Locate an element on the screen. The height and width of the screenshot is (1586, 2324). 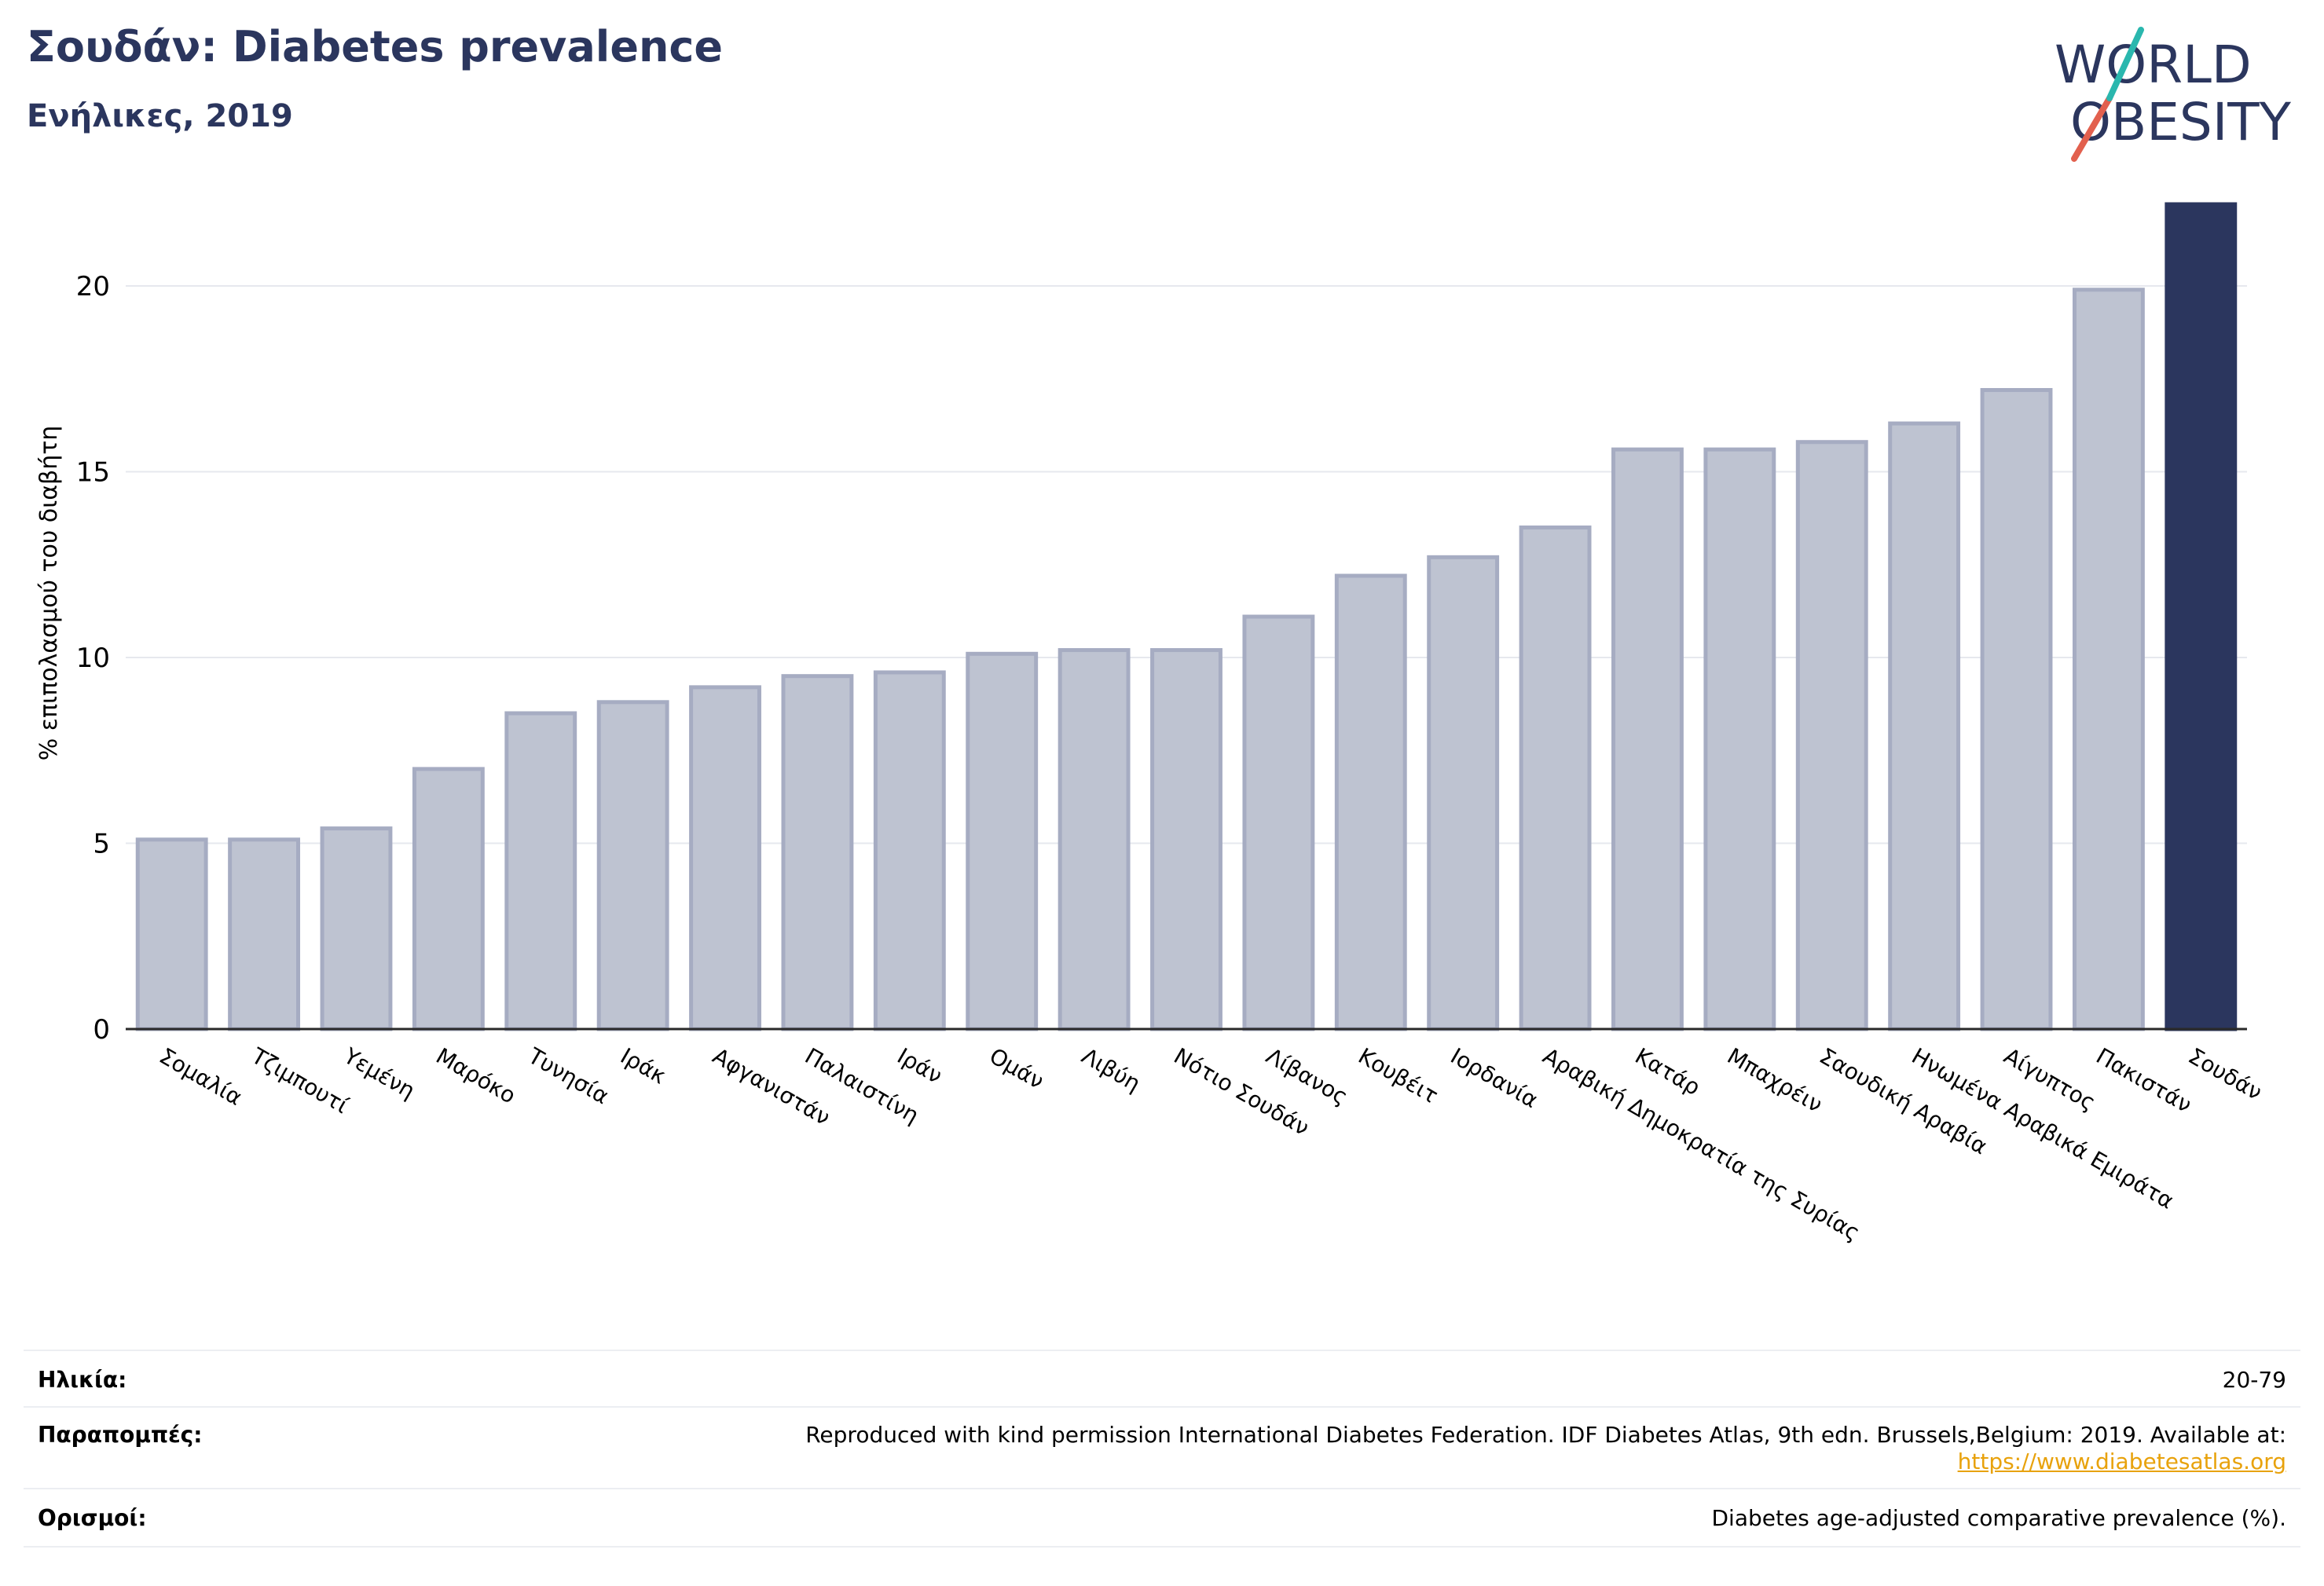
y-tick-label: 20 is located at coordinates (93, 286).